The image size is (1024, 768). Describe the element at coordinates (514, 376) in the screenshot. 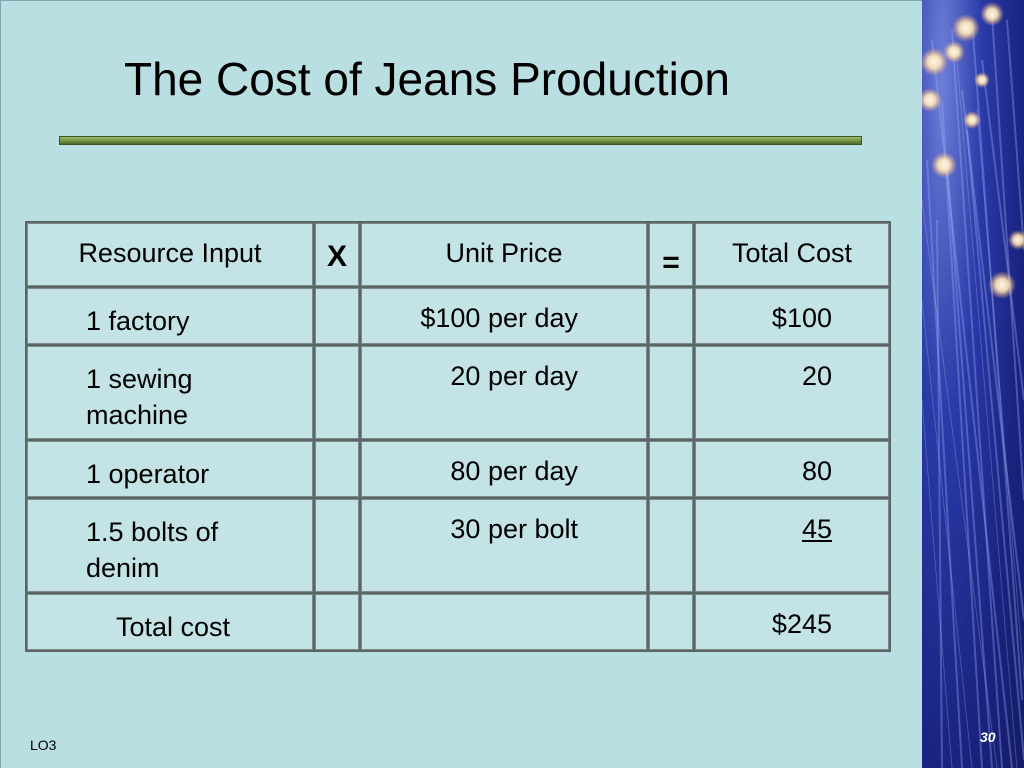

I see `unit-price-value: 20 per day` at that location.